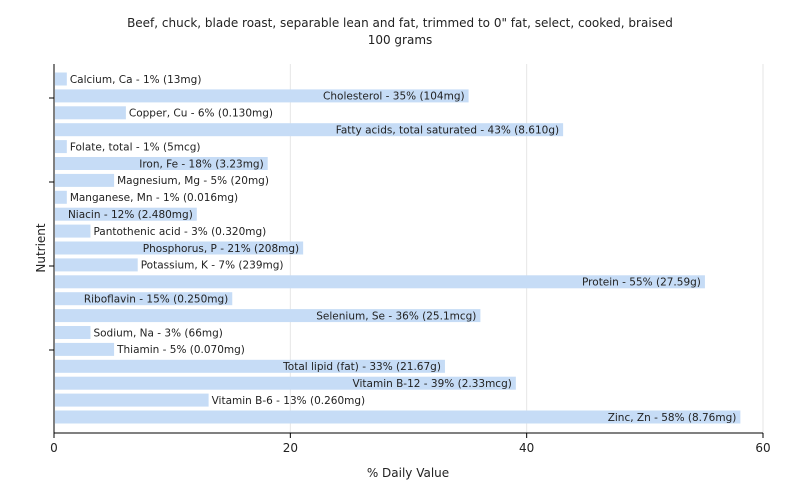 This screenshot has width=800, height=500. I want to click on x-tick-label: 40, so click(526, 448).